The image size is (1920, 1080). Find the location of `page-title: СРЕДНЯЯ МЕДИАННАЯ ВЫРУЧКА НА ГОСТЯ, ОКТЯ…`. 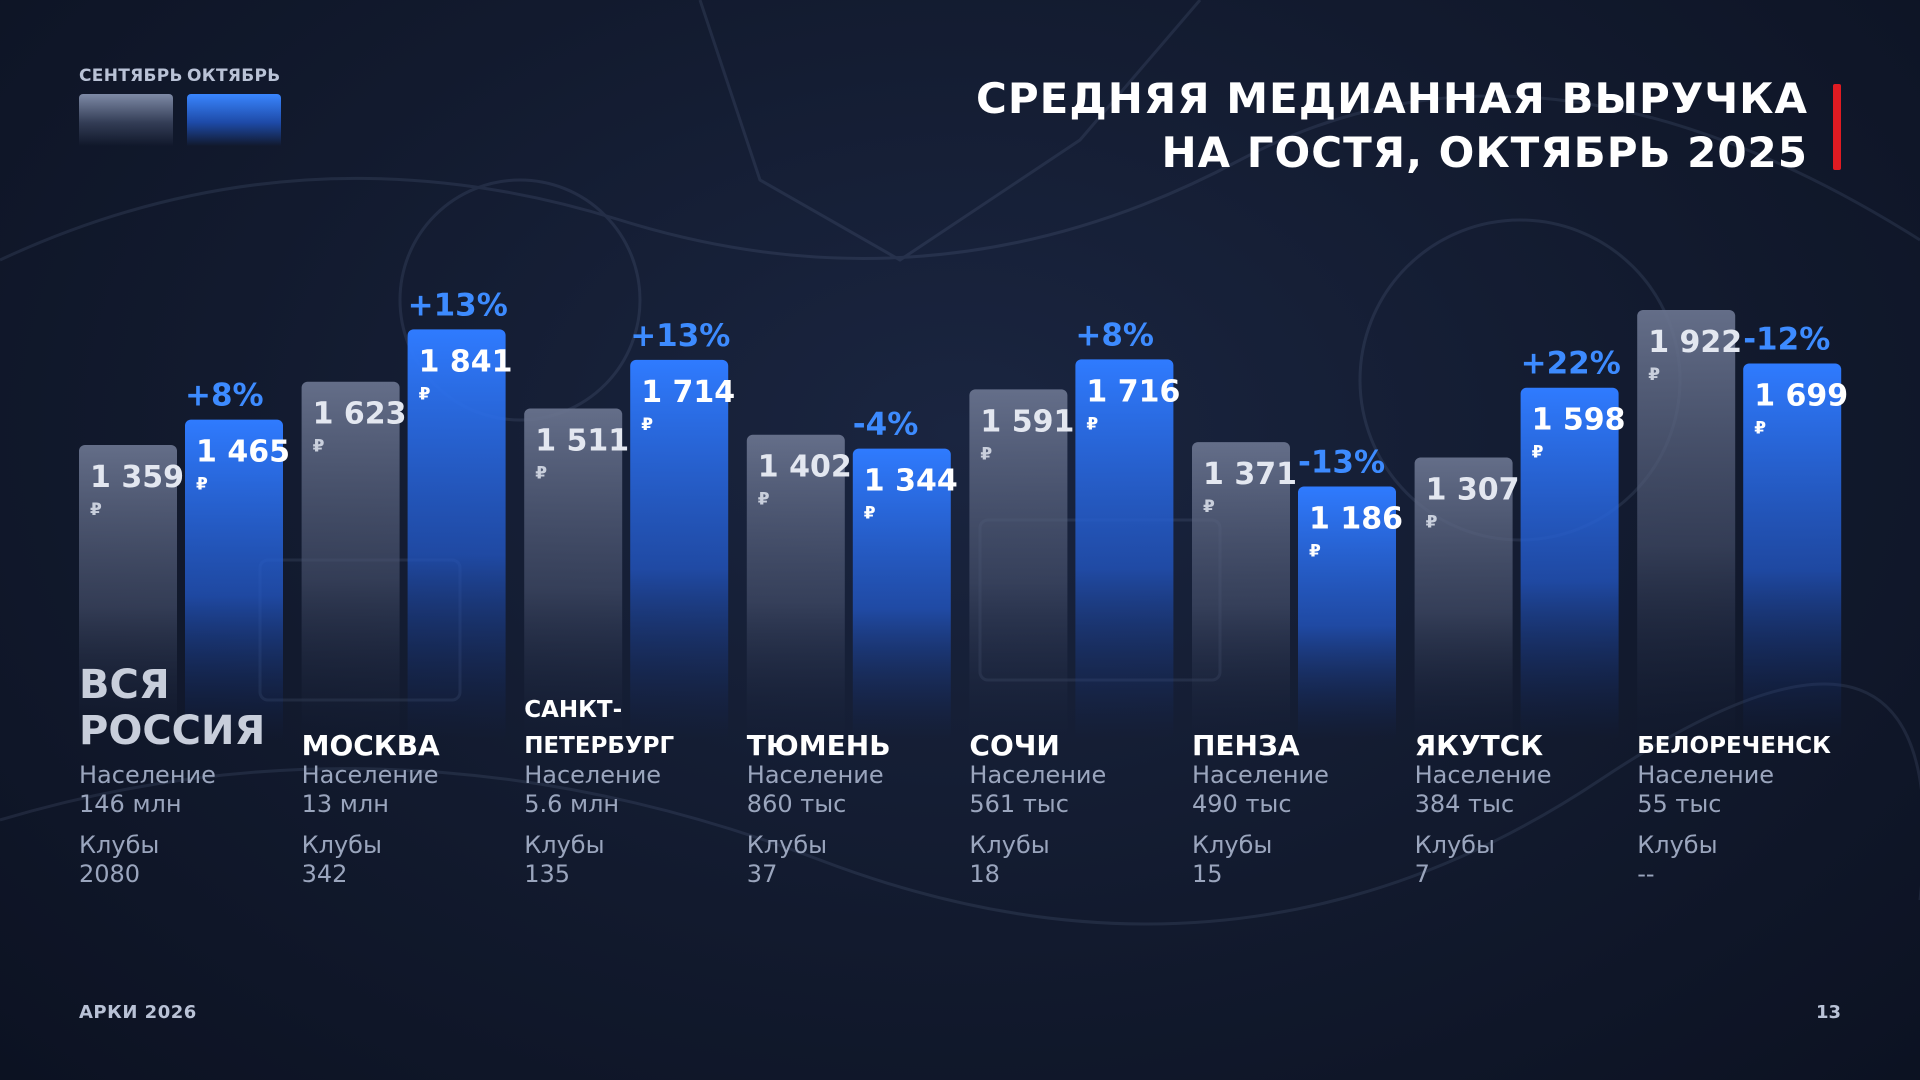

page-title: СРЕДНЯЯ МЕДИАННАЯ ВЫРУЧКА НА ГОСТЯ, ОКТЯ… is located at coordinates (1392, 126).